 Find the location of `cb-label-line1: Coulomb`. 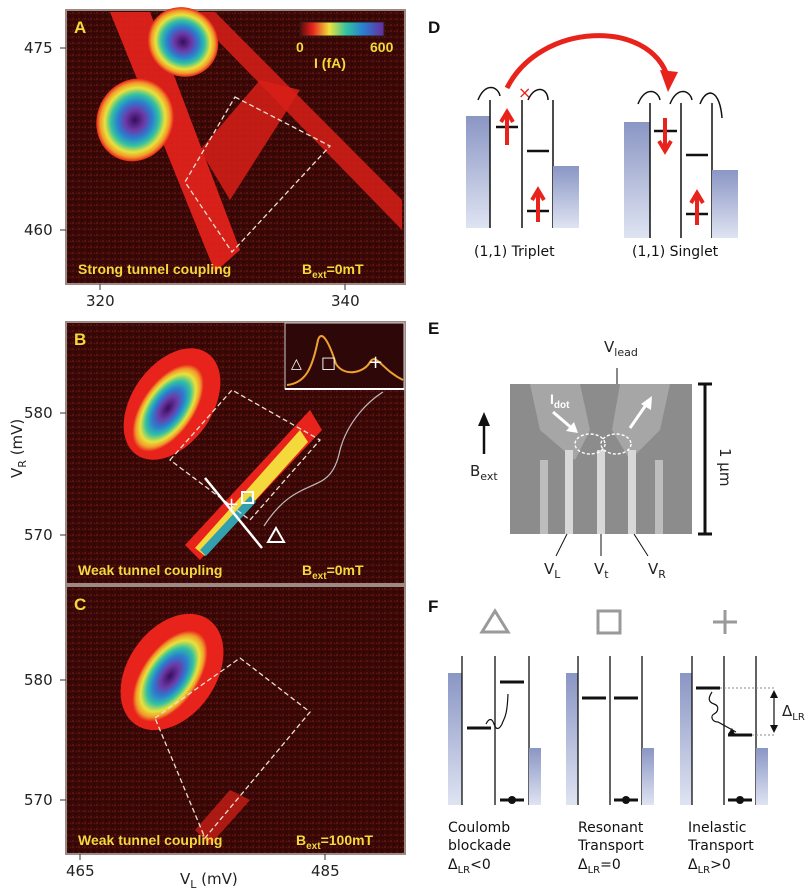

cb-label-line1: Coulomb is located at coordinates (479, 828).